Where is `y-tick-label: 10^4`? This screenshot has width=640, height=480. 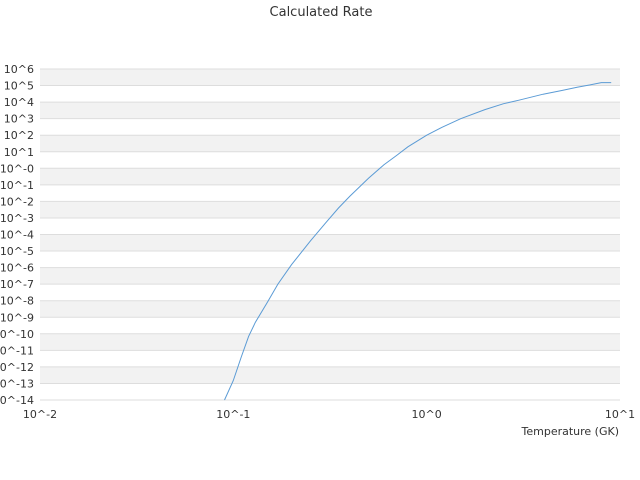
y-tick-label: 10^4 is located at coordinates (19, 102).